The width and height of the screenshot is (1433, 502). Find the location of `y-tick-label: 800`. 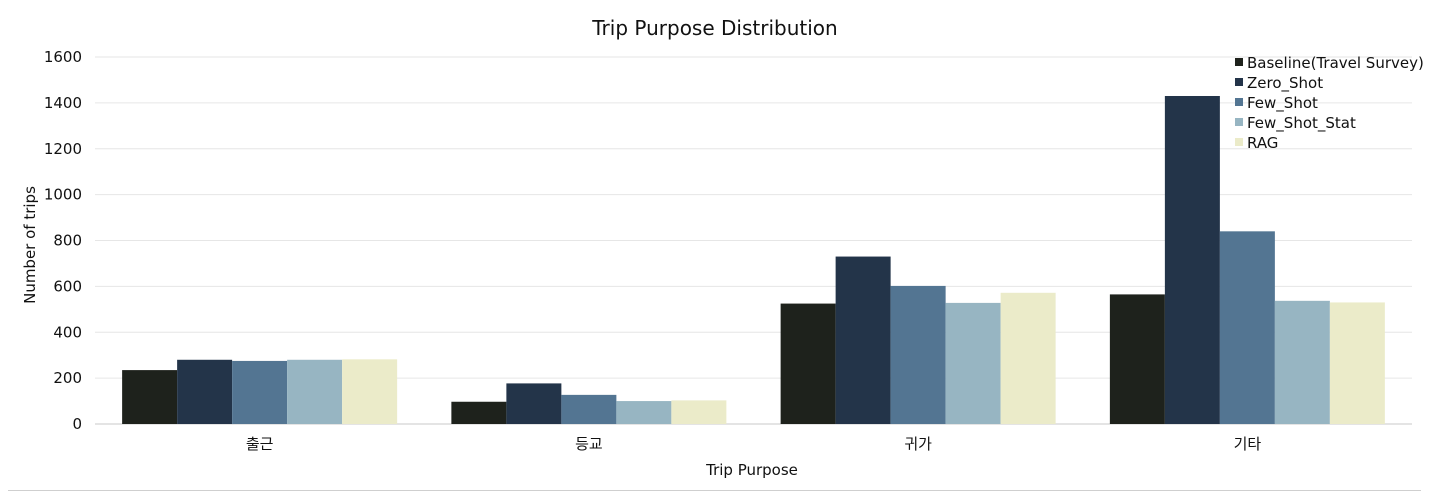

y-tick-label: 800 is located at coordinates (67, 241).